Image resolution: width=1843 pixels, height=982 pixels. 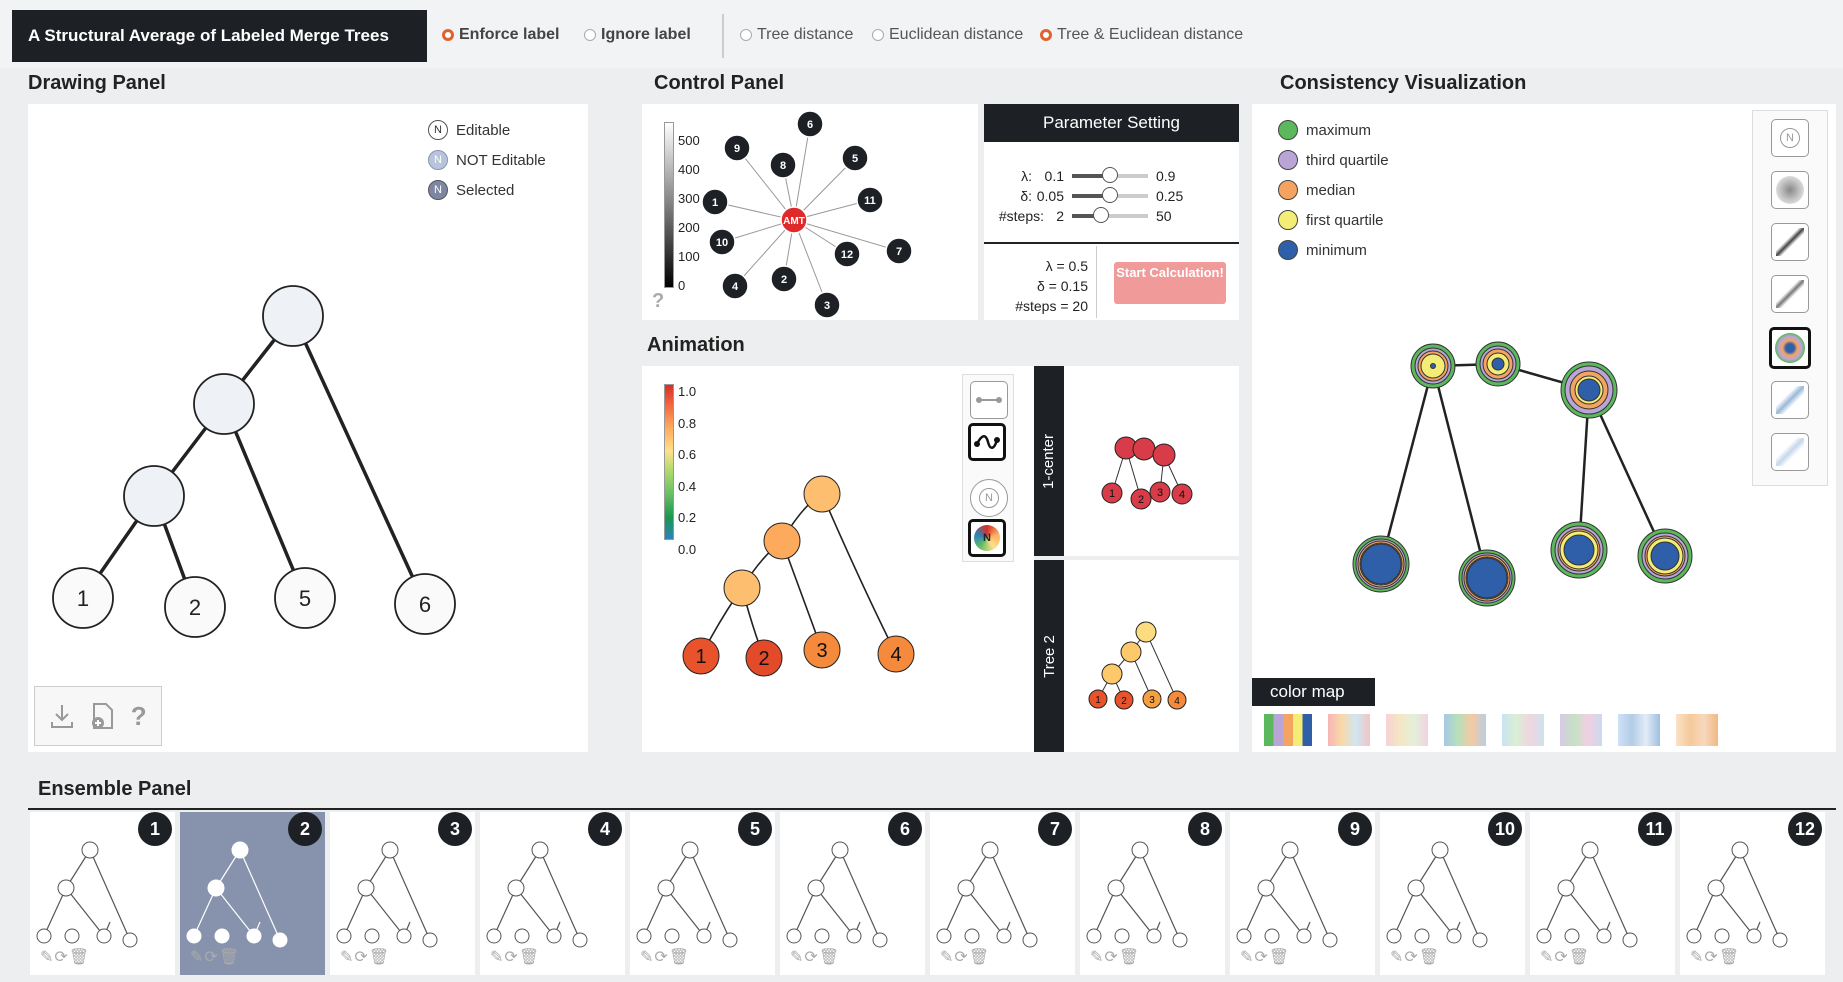 What do you see at coordinates (702, 893) in the screenshot?
I see `ensemble-card: 5 ✎⟳🗑` at bounding box center [702, 893].